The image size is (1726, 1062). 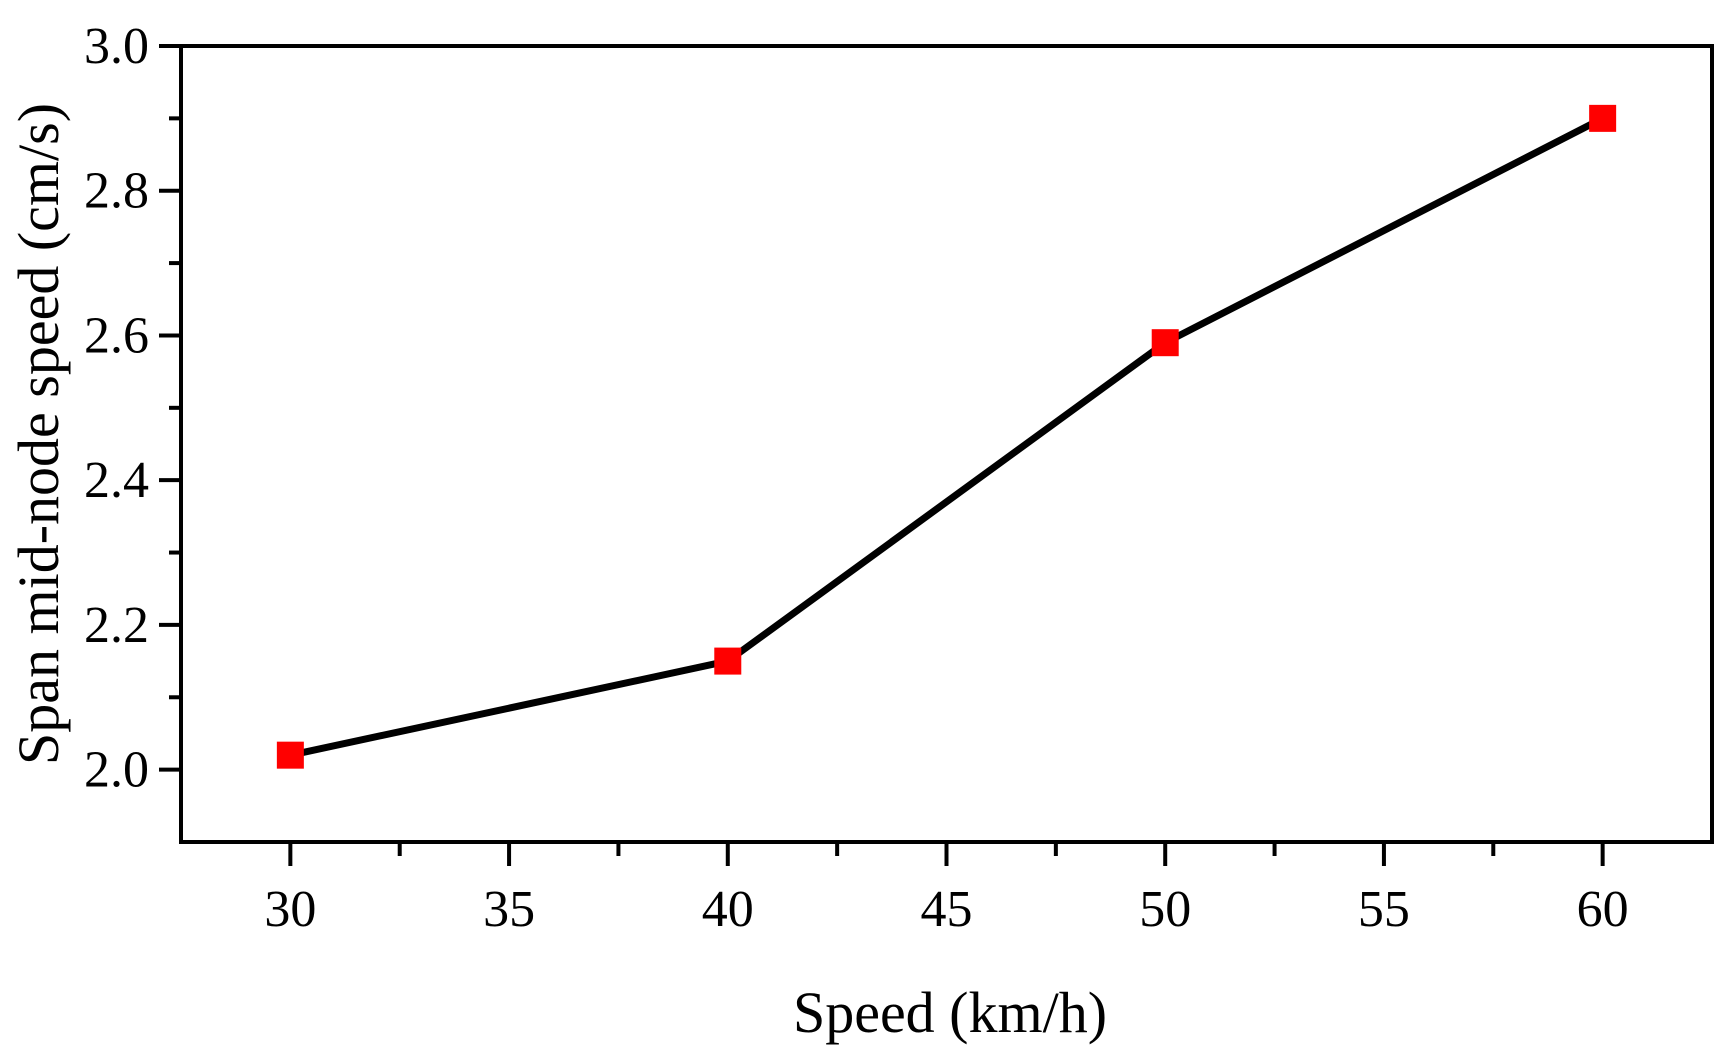 I want to click on x-tick-label: 30, so click(x=290, y=909).